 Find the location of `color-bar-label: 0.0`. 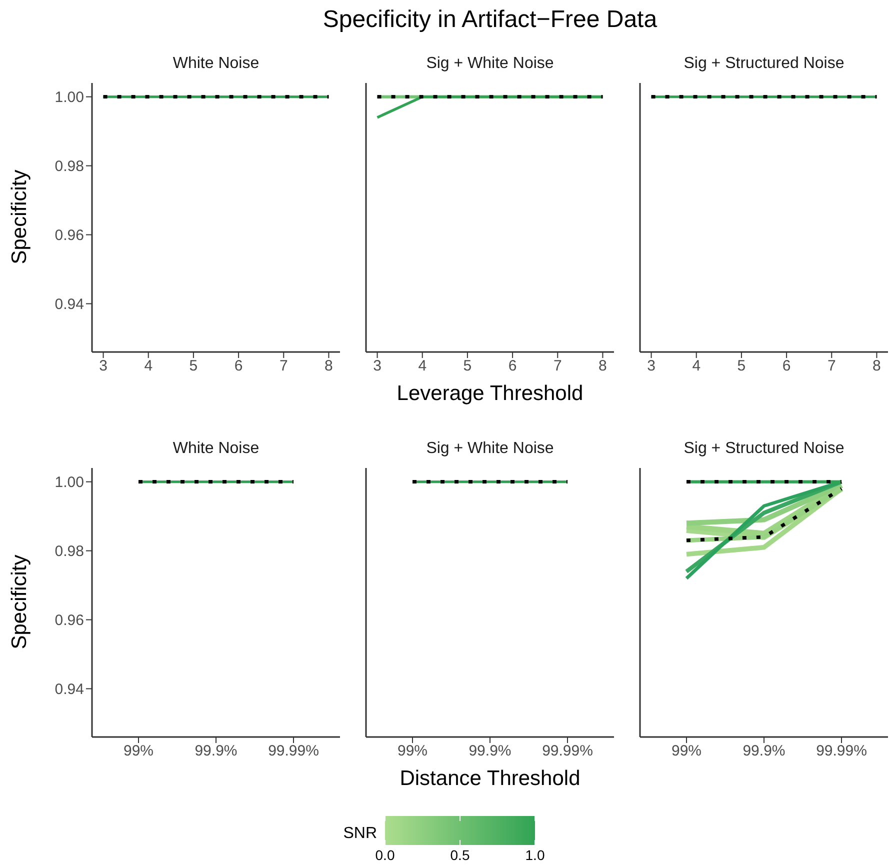

color-bar-label: 0.0 is located at coordinates (385, 855).